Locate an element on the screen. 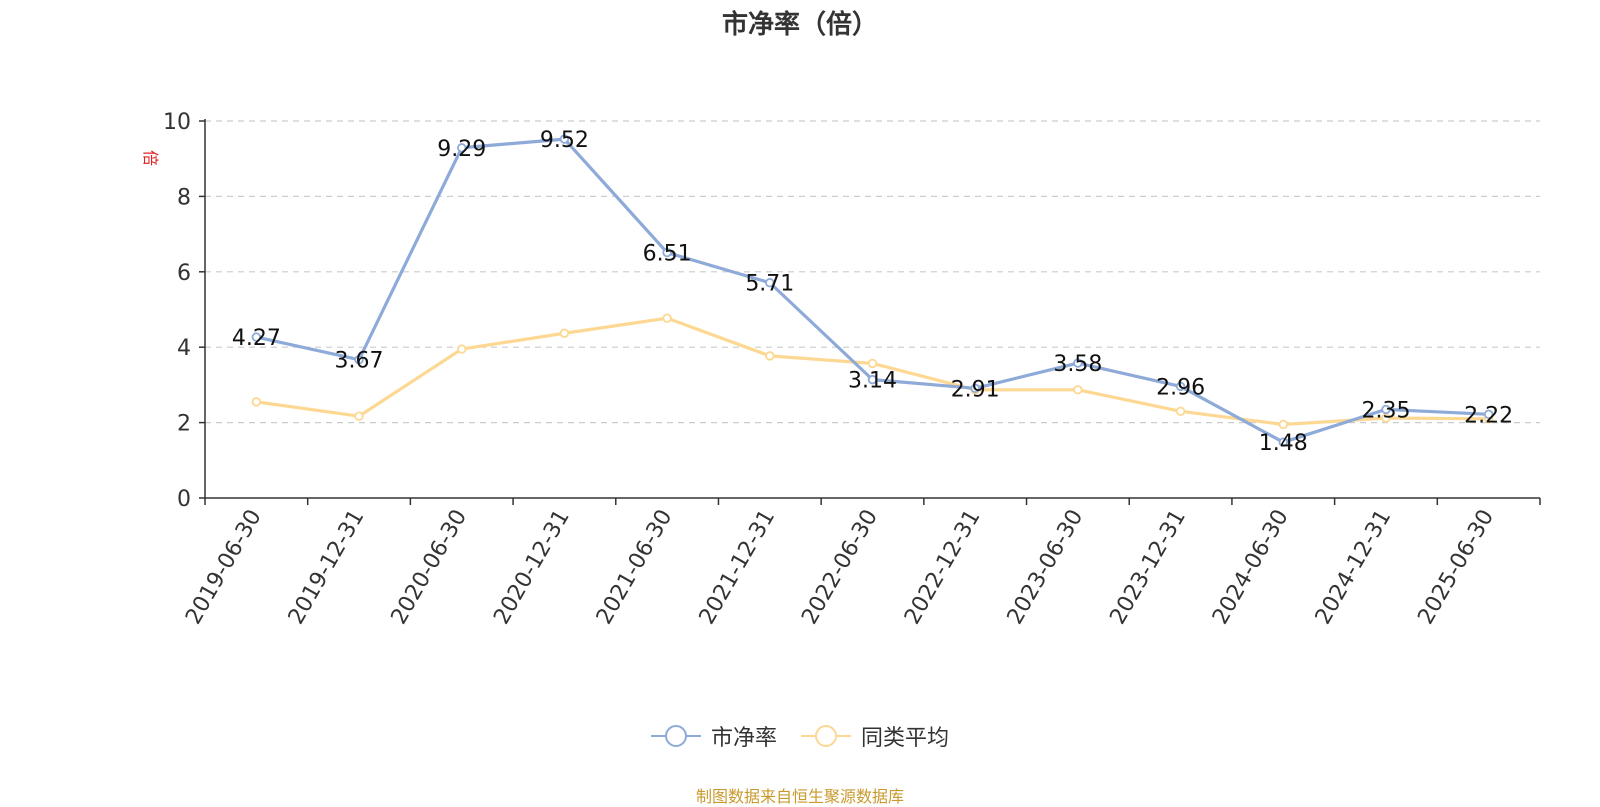  y-tick-label: 8 is located at coordinates (184, 197).